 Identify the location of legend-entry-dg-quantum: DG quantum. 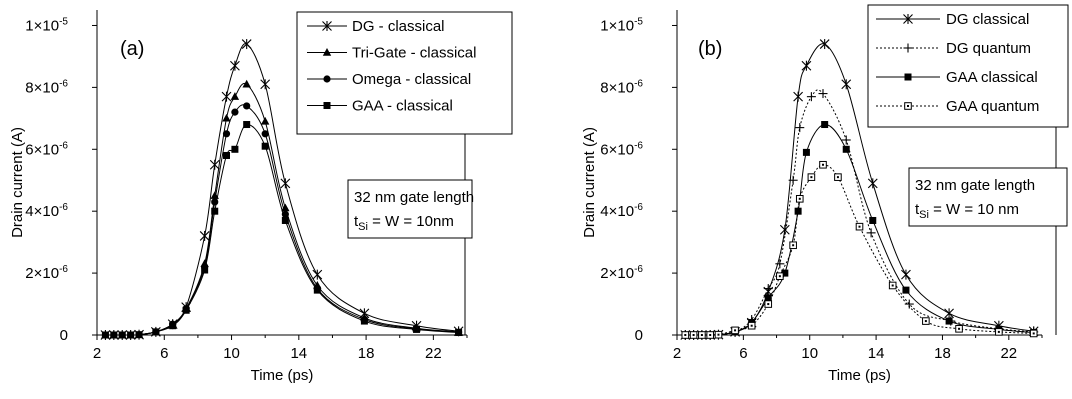
(953, 48).